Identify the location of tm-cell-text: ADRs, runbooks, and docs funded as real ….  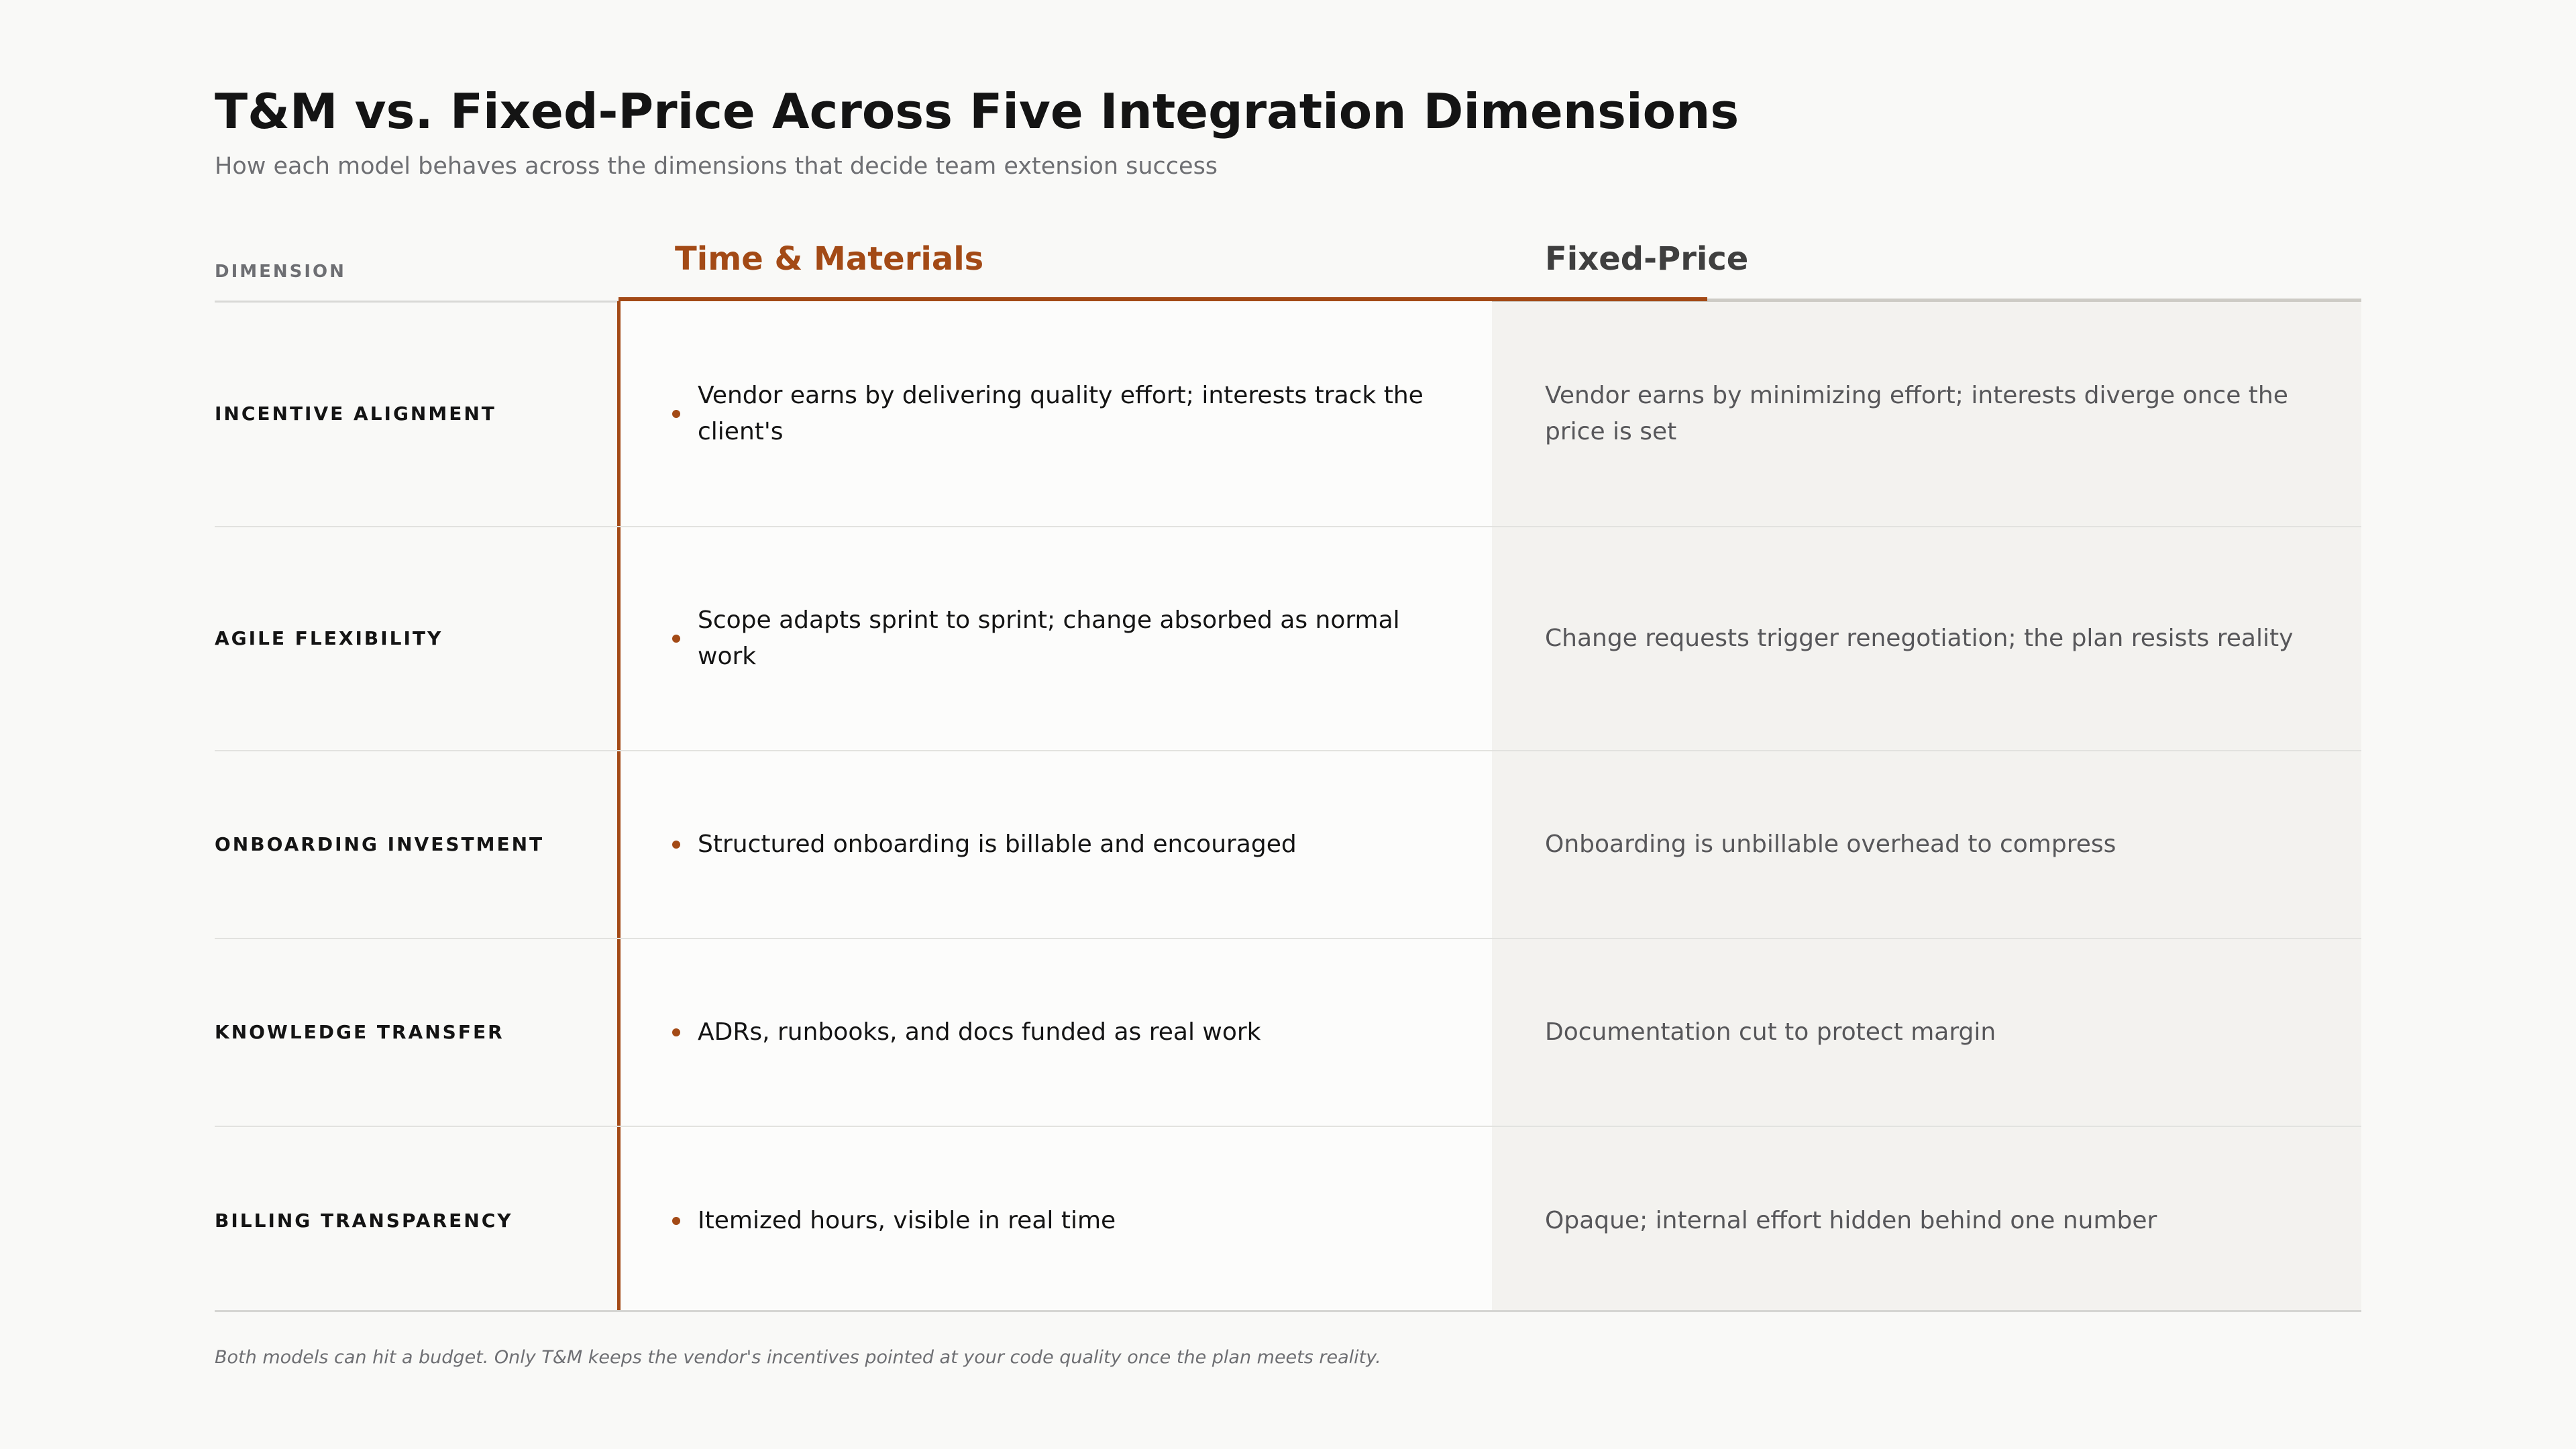
(979, 1032).